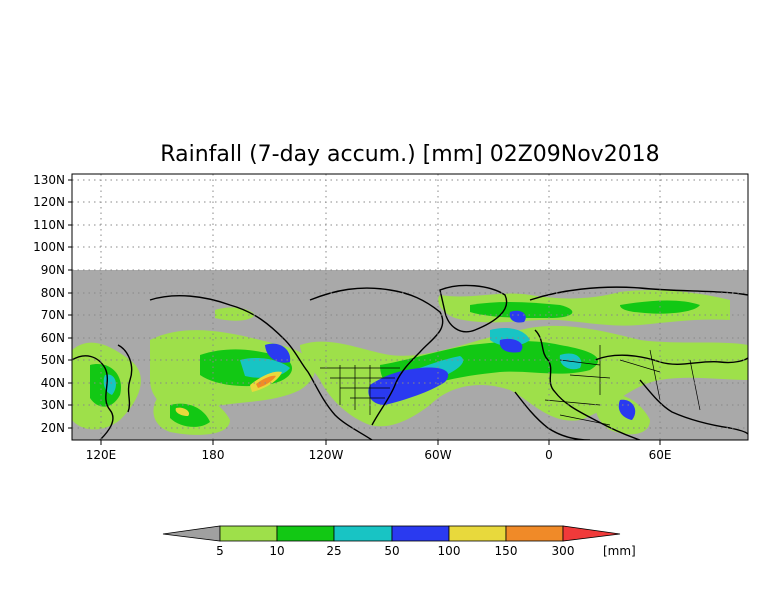  Describe the element at coordinates (563, 551) in the screenshot. I see `colorbar-label: 300` at that location.